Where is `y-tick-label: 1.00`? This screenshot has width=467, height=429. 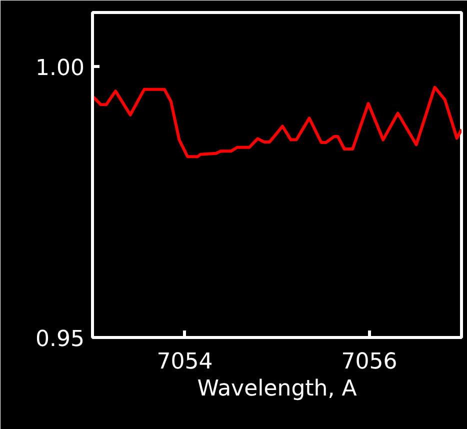 y-tick-label: 1.00 is located at coordinates (60, 69).